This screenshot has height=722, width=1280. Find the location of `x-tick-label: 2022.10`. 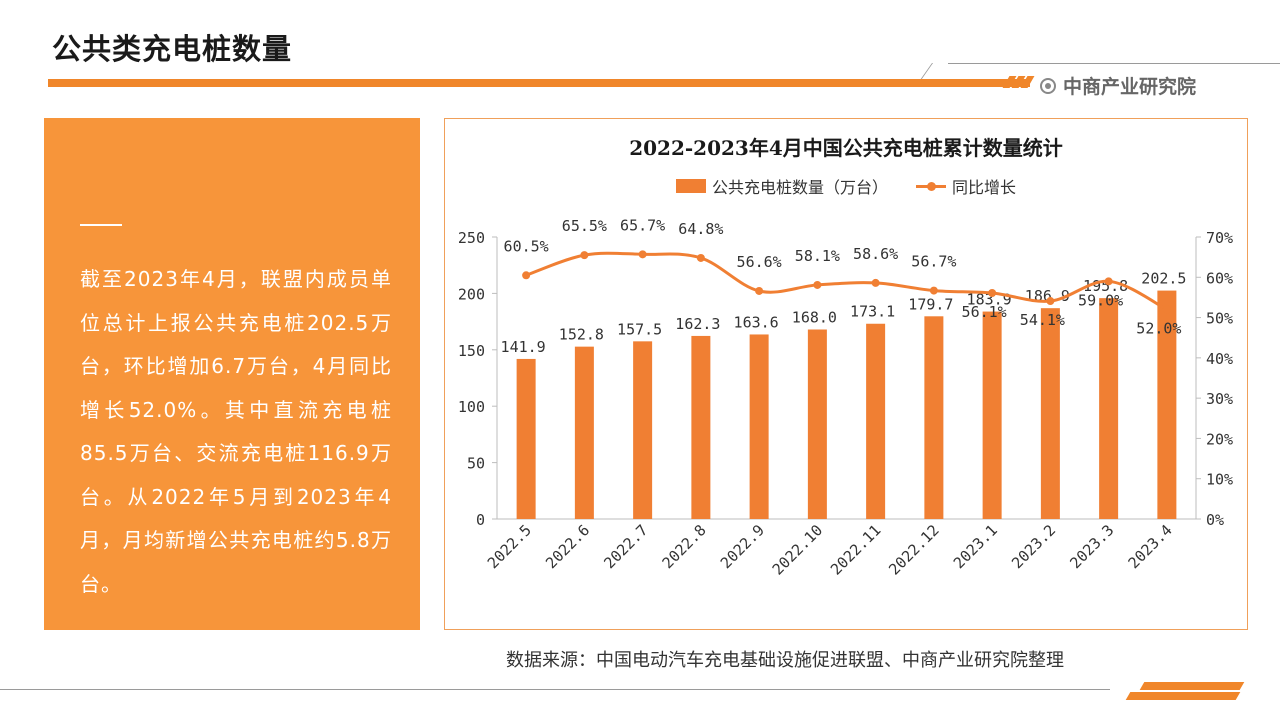

x-tick-label: 2022.10 is located at coordinates (797, 549).